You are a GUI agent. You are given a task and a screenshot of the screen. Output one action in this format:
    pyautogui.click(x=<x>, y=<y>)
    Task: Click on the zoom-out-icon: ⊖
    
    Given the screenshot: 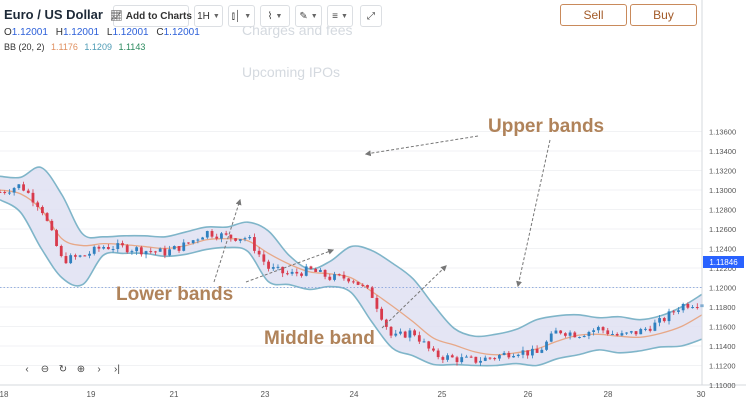 What is the action you would take?
    pyautogui.click(x=45, y=369)
    